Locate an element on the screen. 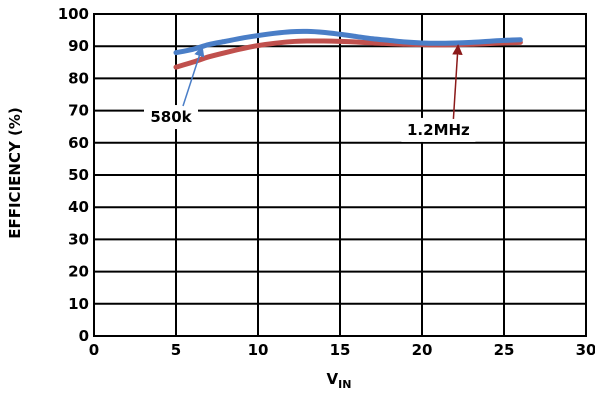 This screenshot has height=397, width=595. y-tick-label: 0 is located at coordinates (84, 336).